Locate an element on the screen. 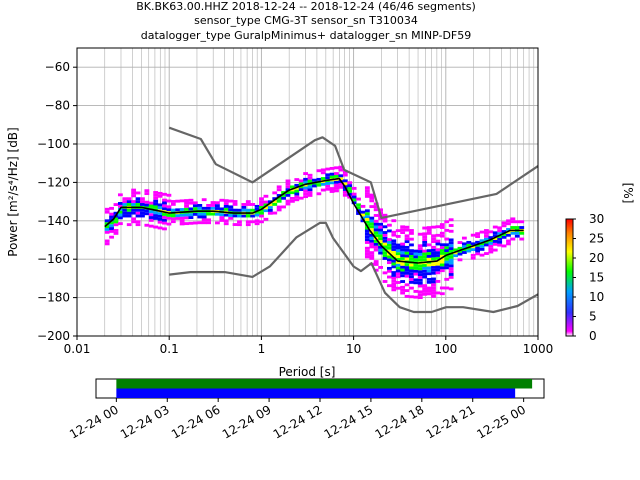 This screenshot has height=480, width=640. x-tick-label: 0.01 is located at coordinates (77, 349).